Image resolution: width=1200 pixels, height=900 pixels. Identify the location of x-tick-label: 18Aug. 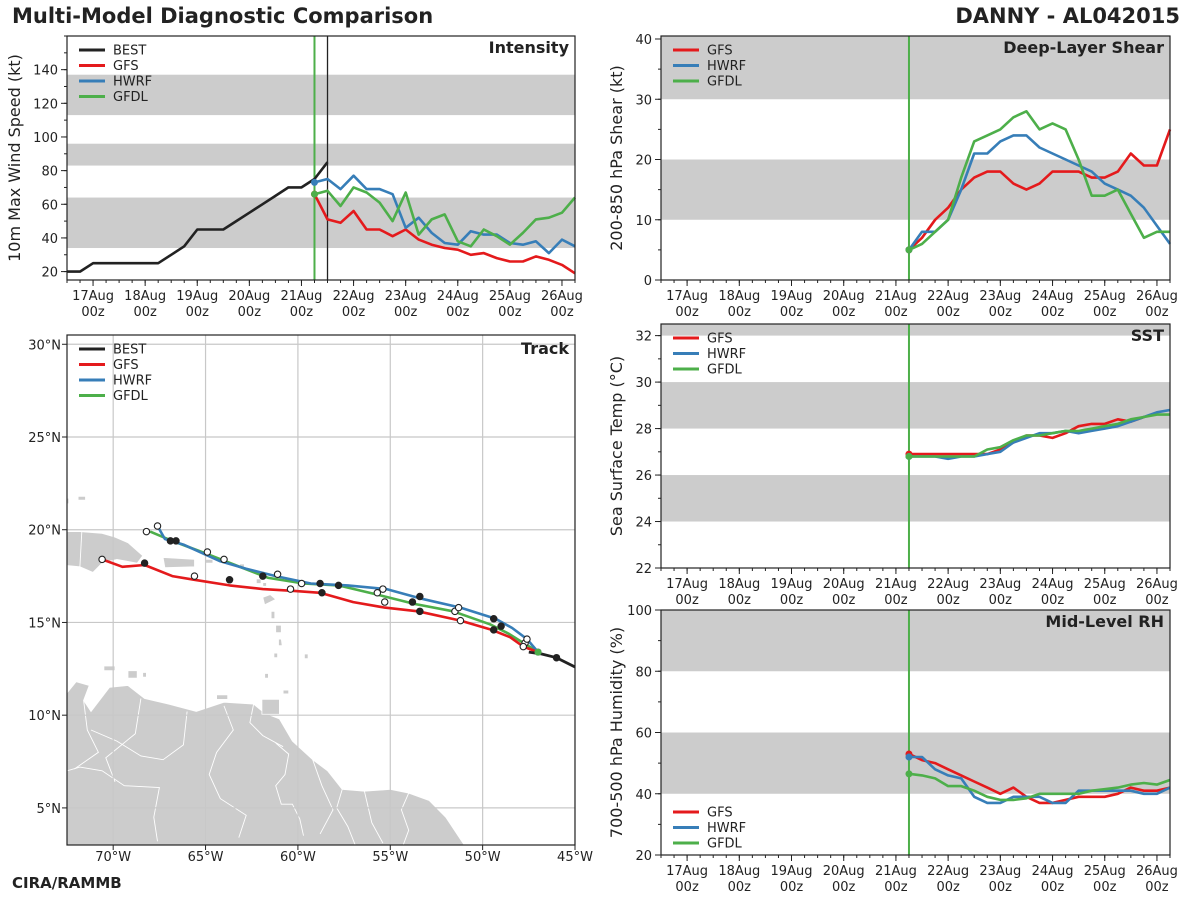
(145, 296).